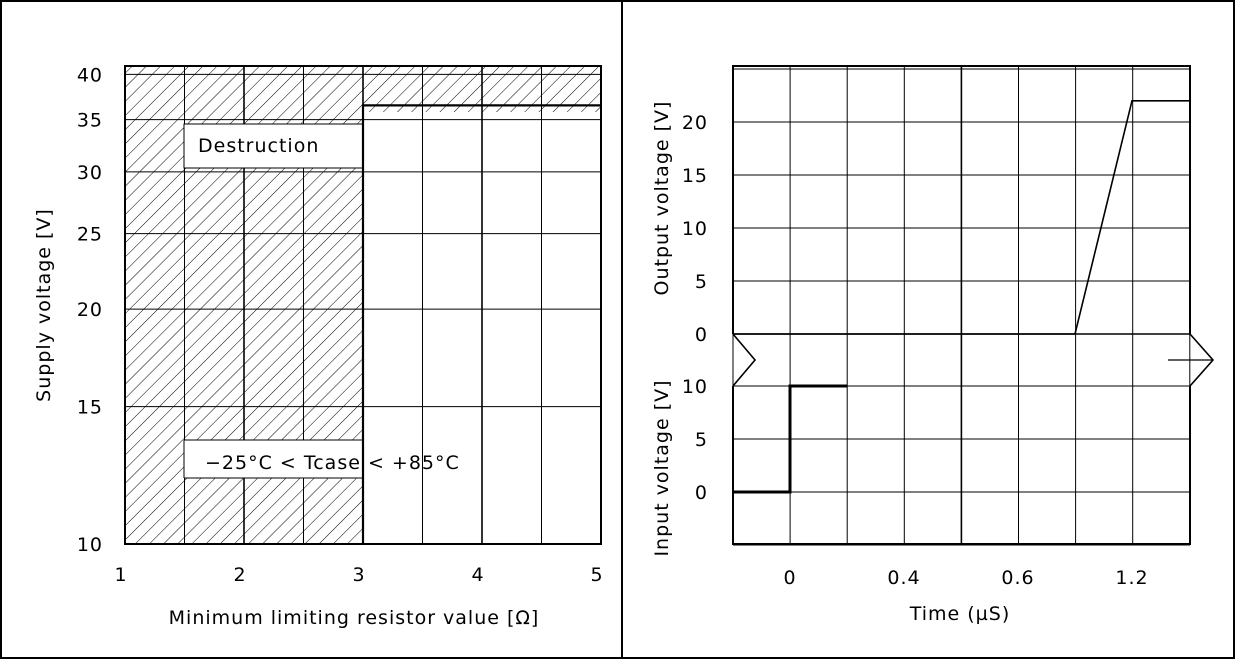 This screenshot has height=659, width=1235. I want to click on left-y-tick-label: 20, so click(90, 310).